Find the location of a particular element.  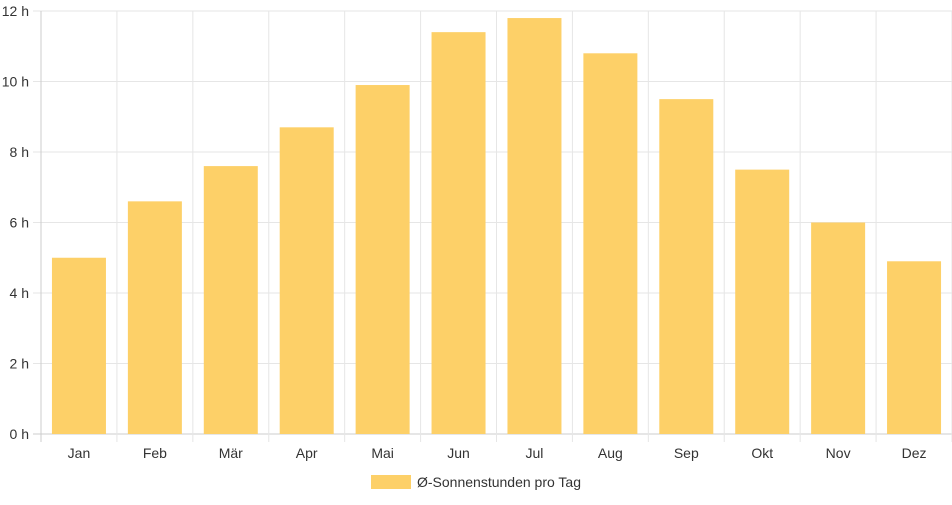

y-tick-label: 8 h is located at coordinates (19, 152).